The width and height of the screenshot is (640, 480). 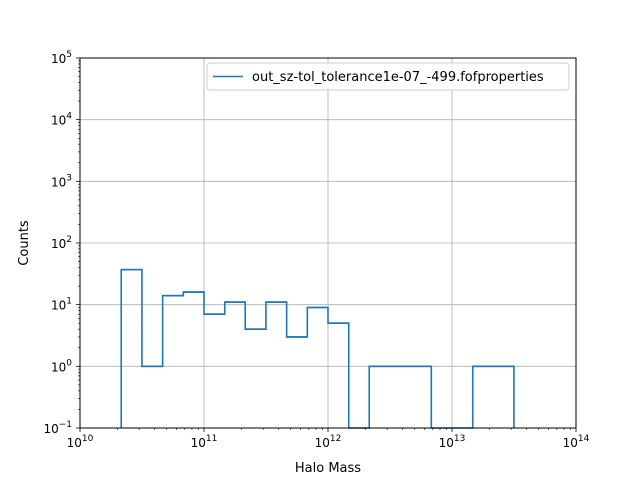 What do you see at coordinates (61, 58) in the screenshot?
I see `y-tick-label: 10⁵` at bounding box center [61, 58].